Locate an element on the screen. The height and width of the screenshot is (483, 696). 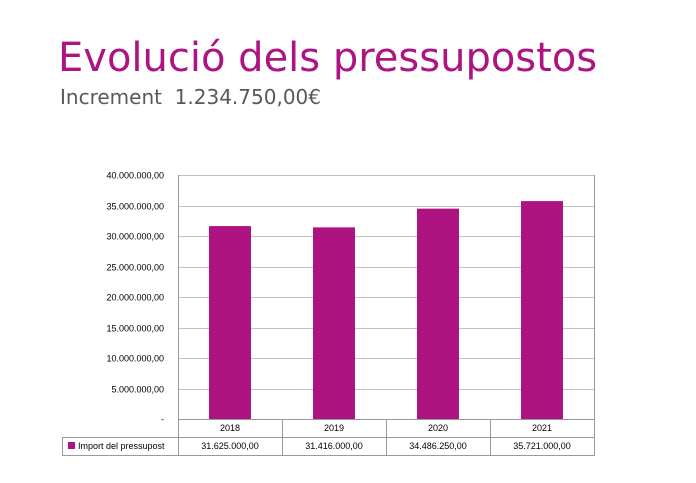
data-label: 31.625.000,00 is located at coordinates (230, 446).